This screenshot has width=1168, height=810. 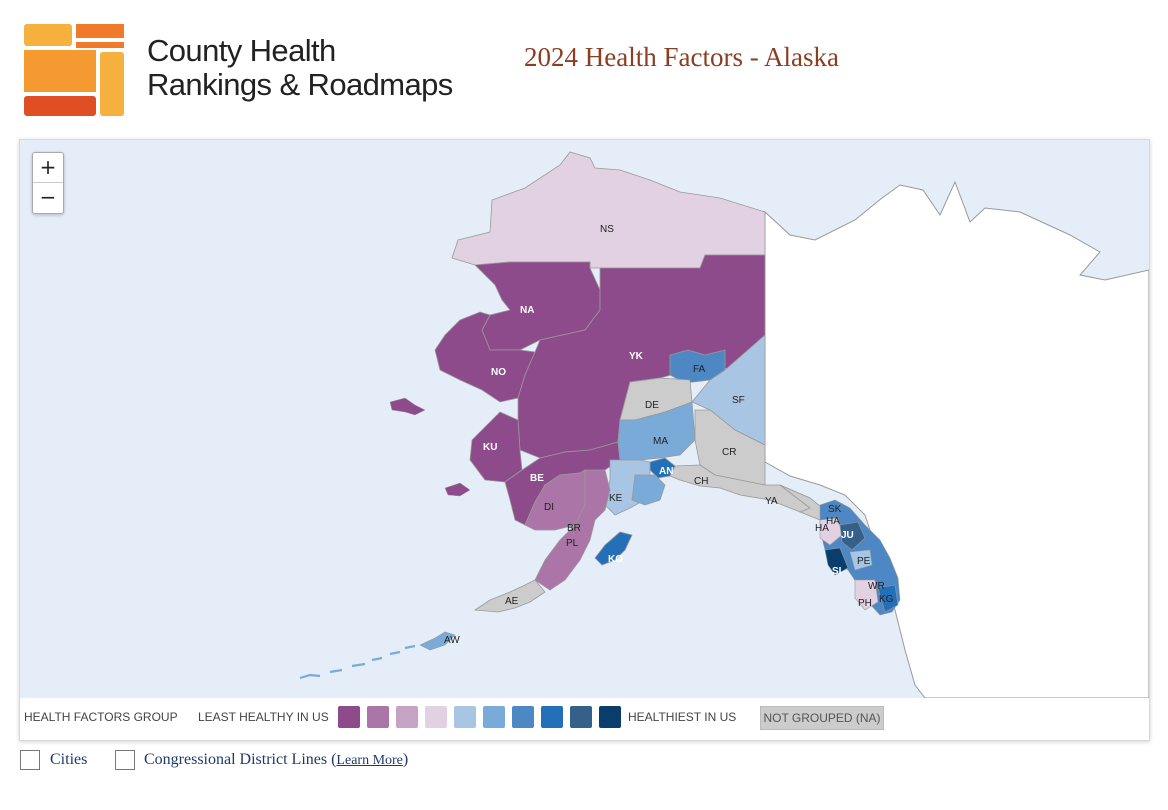 What do you see at coordinates (549, 507) in the screenshot?
I see `label-di: DI` at bounding box center [549, 507].